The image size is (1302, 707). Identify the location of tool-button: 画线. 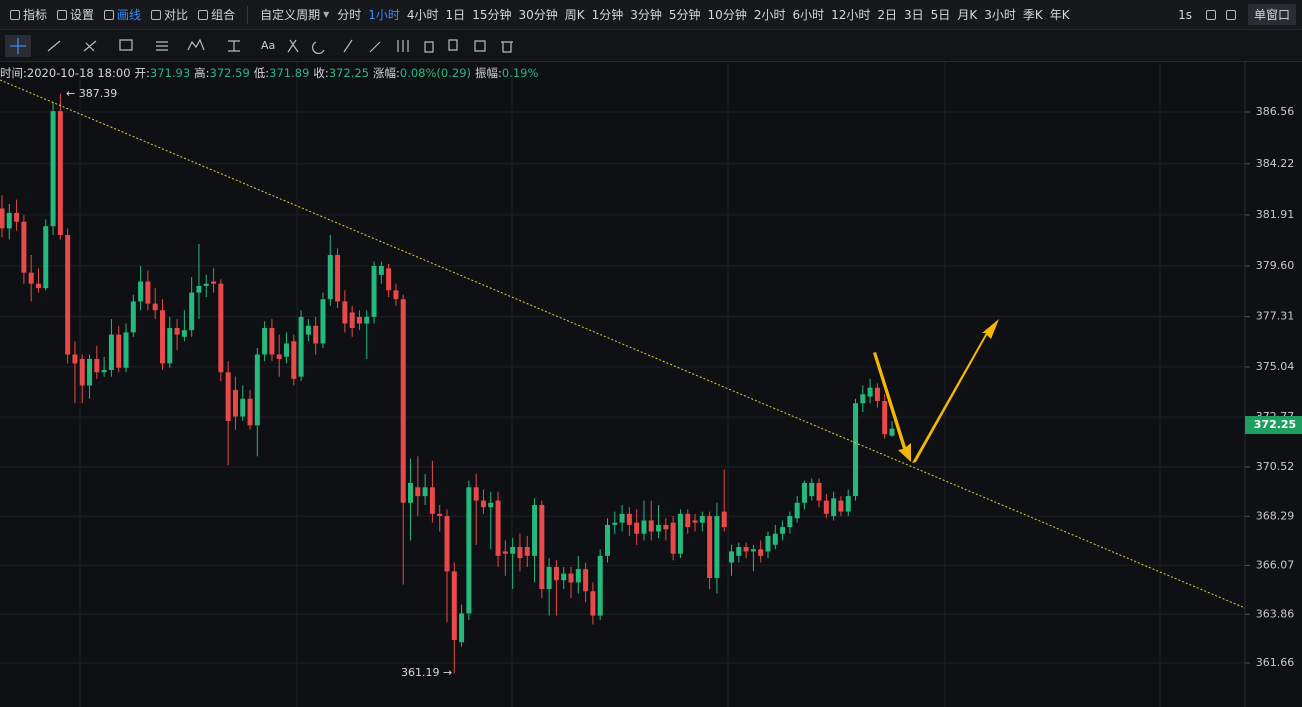
(122, 14).